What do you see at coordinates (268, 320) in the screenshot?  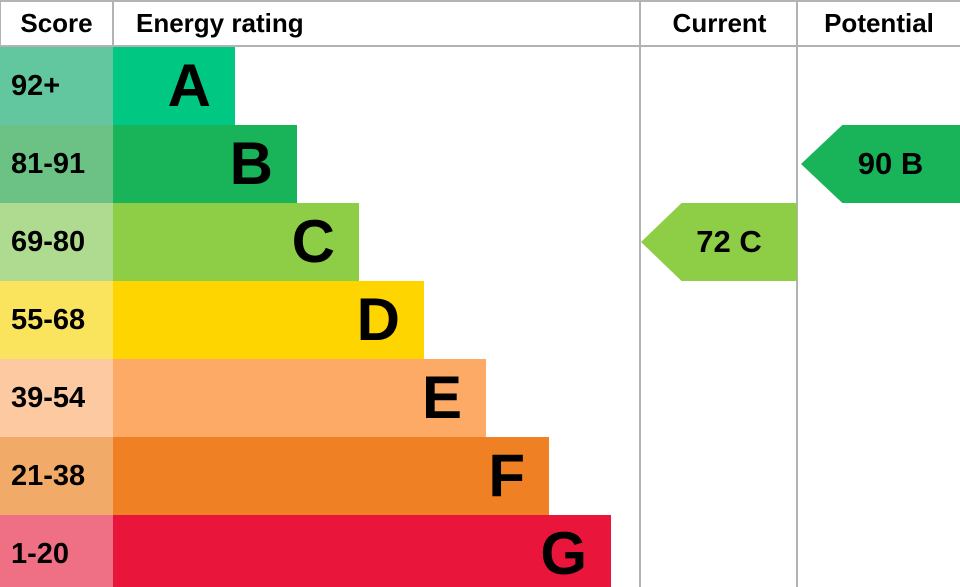 I see `band-bar-d: D` at bounding box center [268, 320].